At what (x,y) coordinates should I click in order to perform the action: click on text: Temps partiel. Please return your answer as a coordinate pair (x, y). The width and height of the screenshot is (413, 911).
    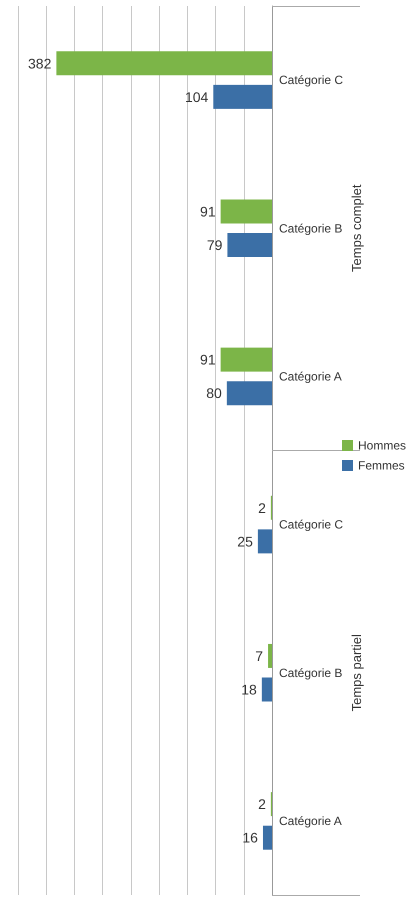
    Looking at the image, I should click on (356, 673).